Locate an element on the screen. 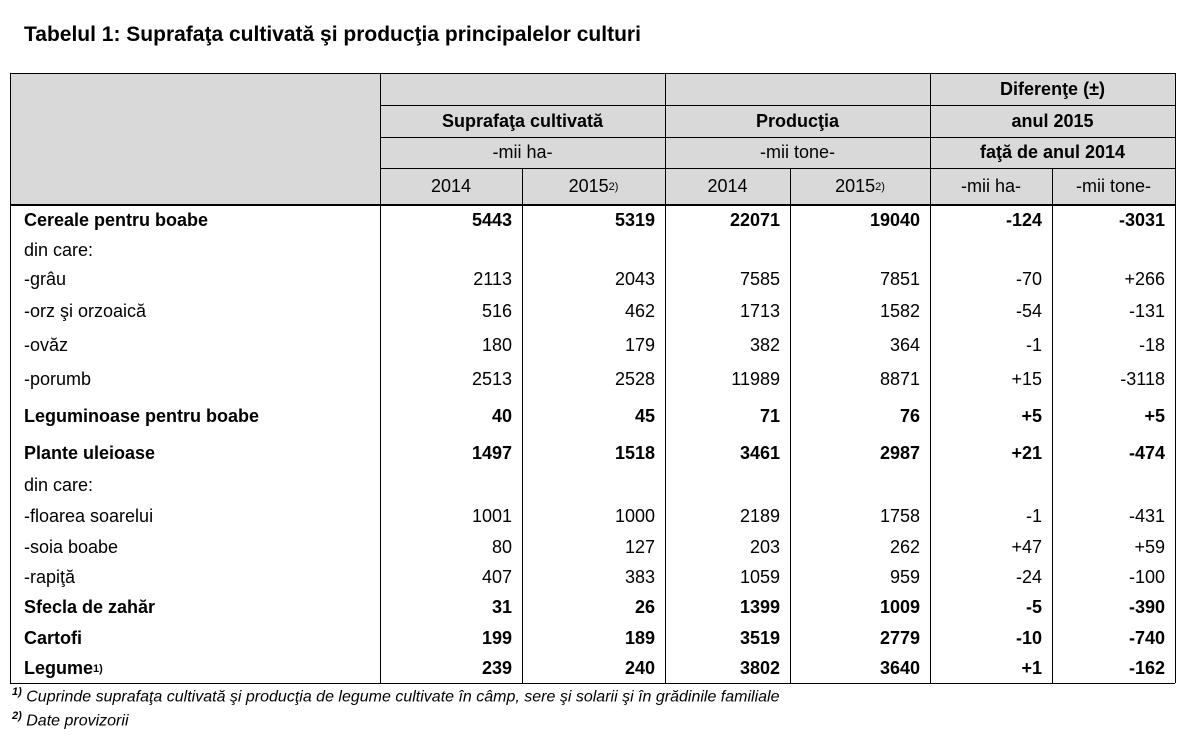 This screenshot has height=750, width=1186. cell: -10 is located at coordinates (1028, 638).